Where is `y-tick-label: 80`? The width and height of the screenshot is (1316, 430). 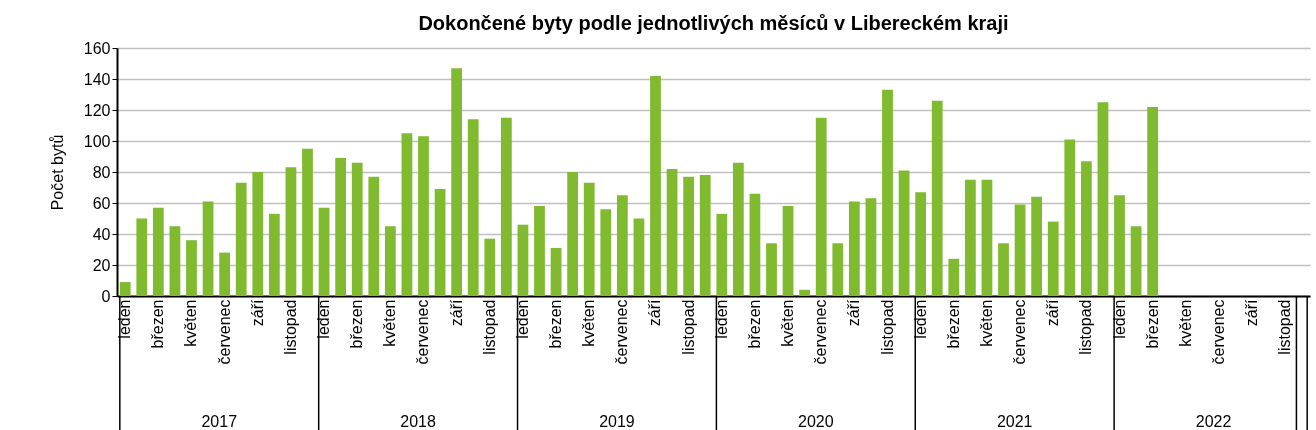 y-tick-label: 80 is located at coordinates (101, 172).